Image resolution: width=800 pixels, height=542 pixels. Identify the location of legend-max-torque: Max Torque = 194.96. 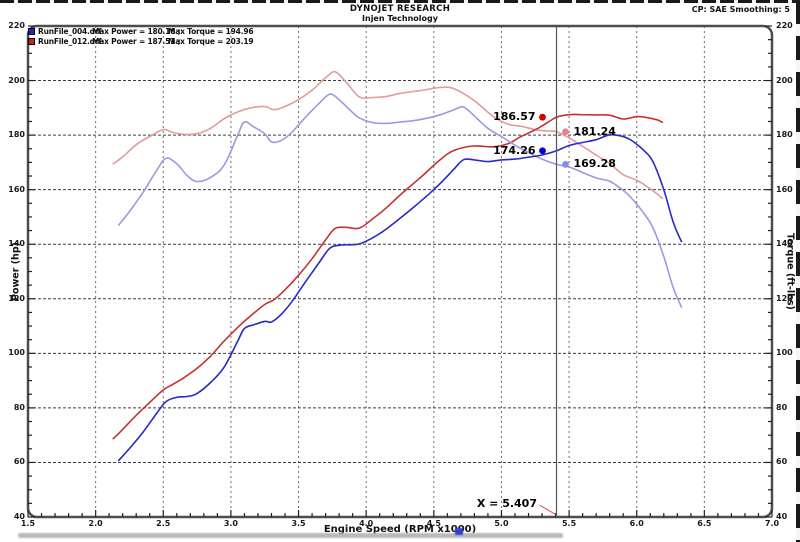
(211, 31).